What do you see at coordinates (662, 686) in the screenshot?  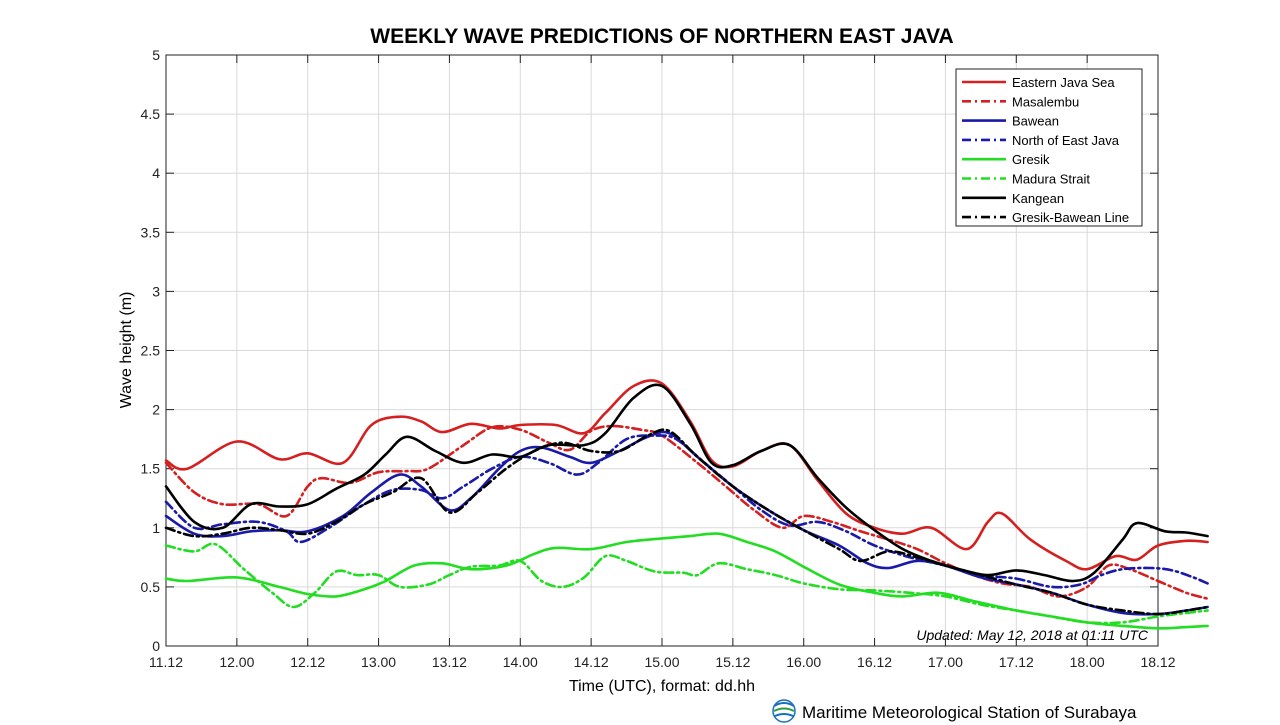 I see `x-axis-label: Time (UTC), format: dd.hh` at bounding box center [662, 686].